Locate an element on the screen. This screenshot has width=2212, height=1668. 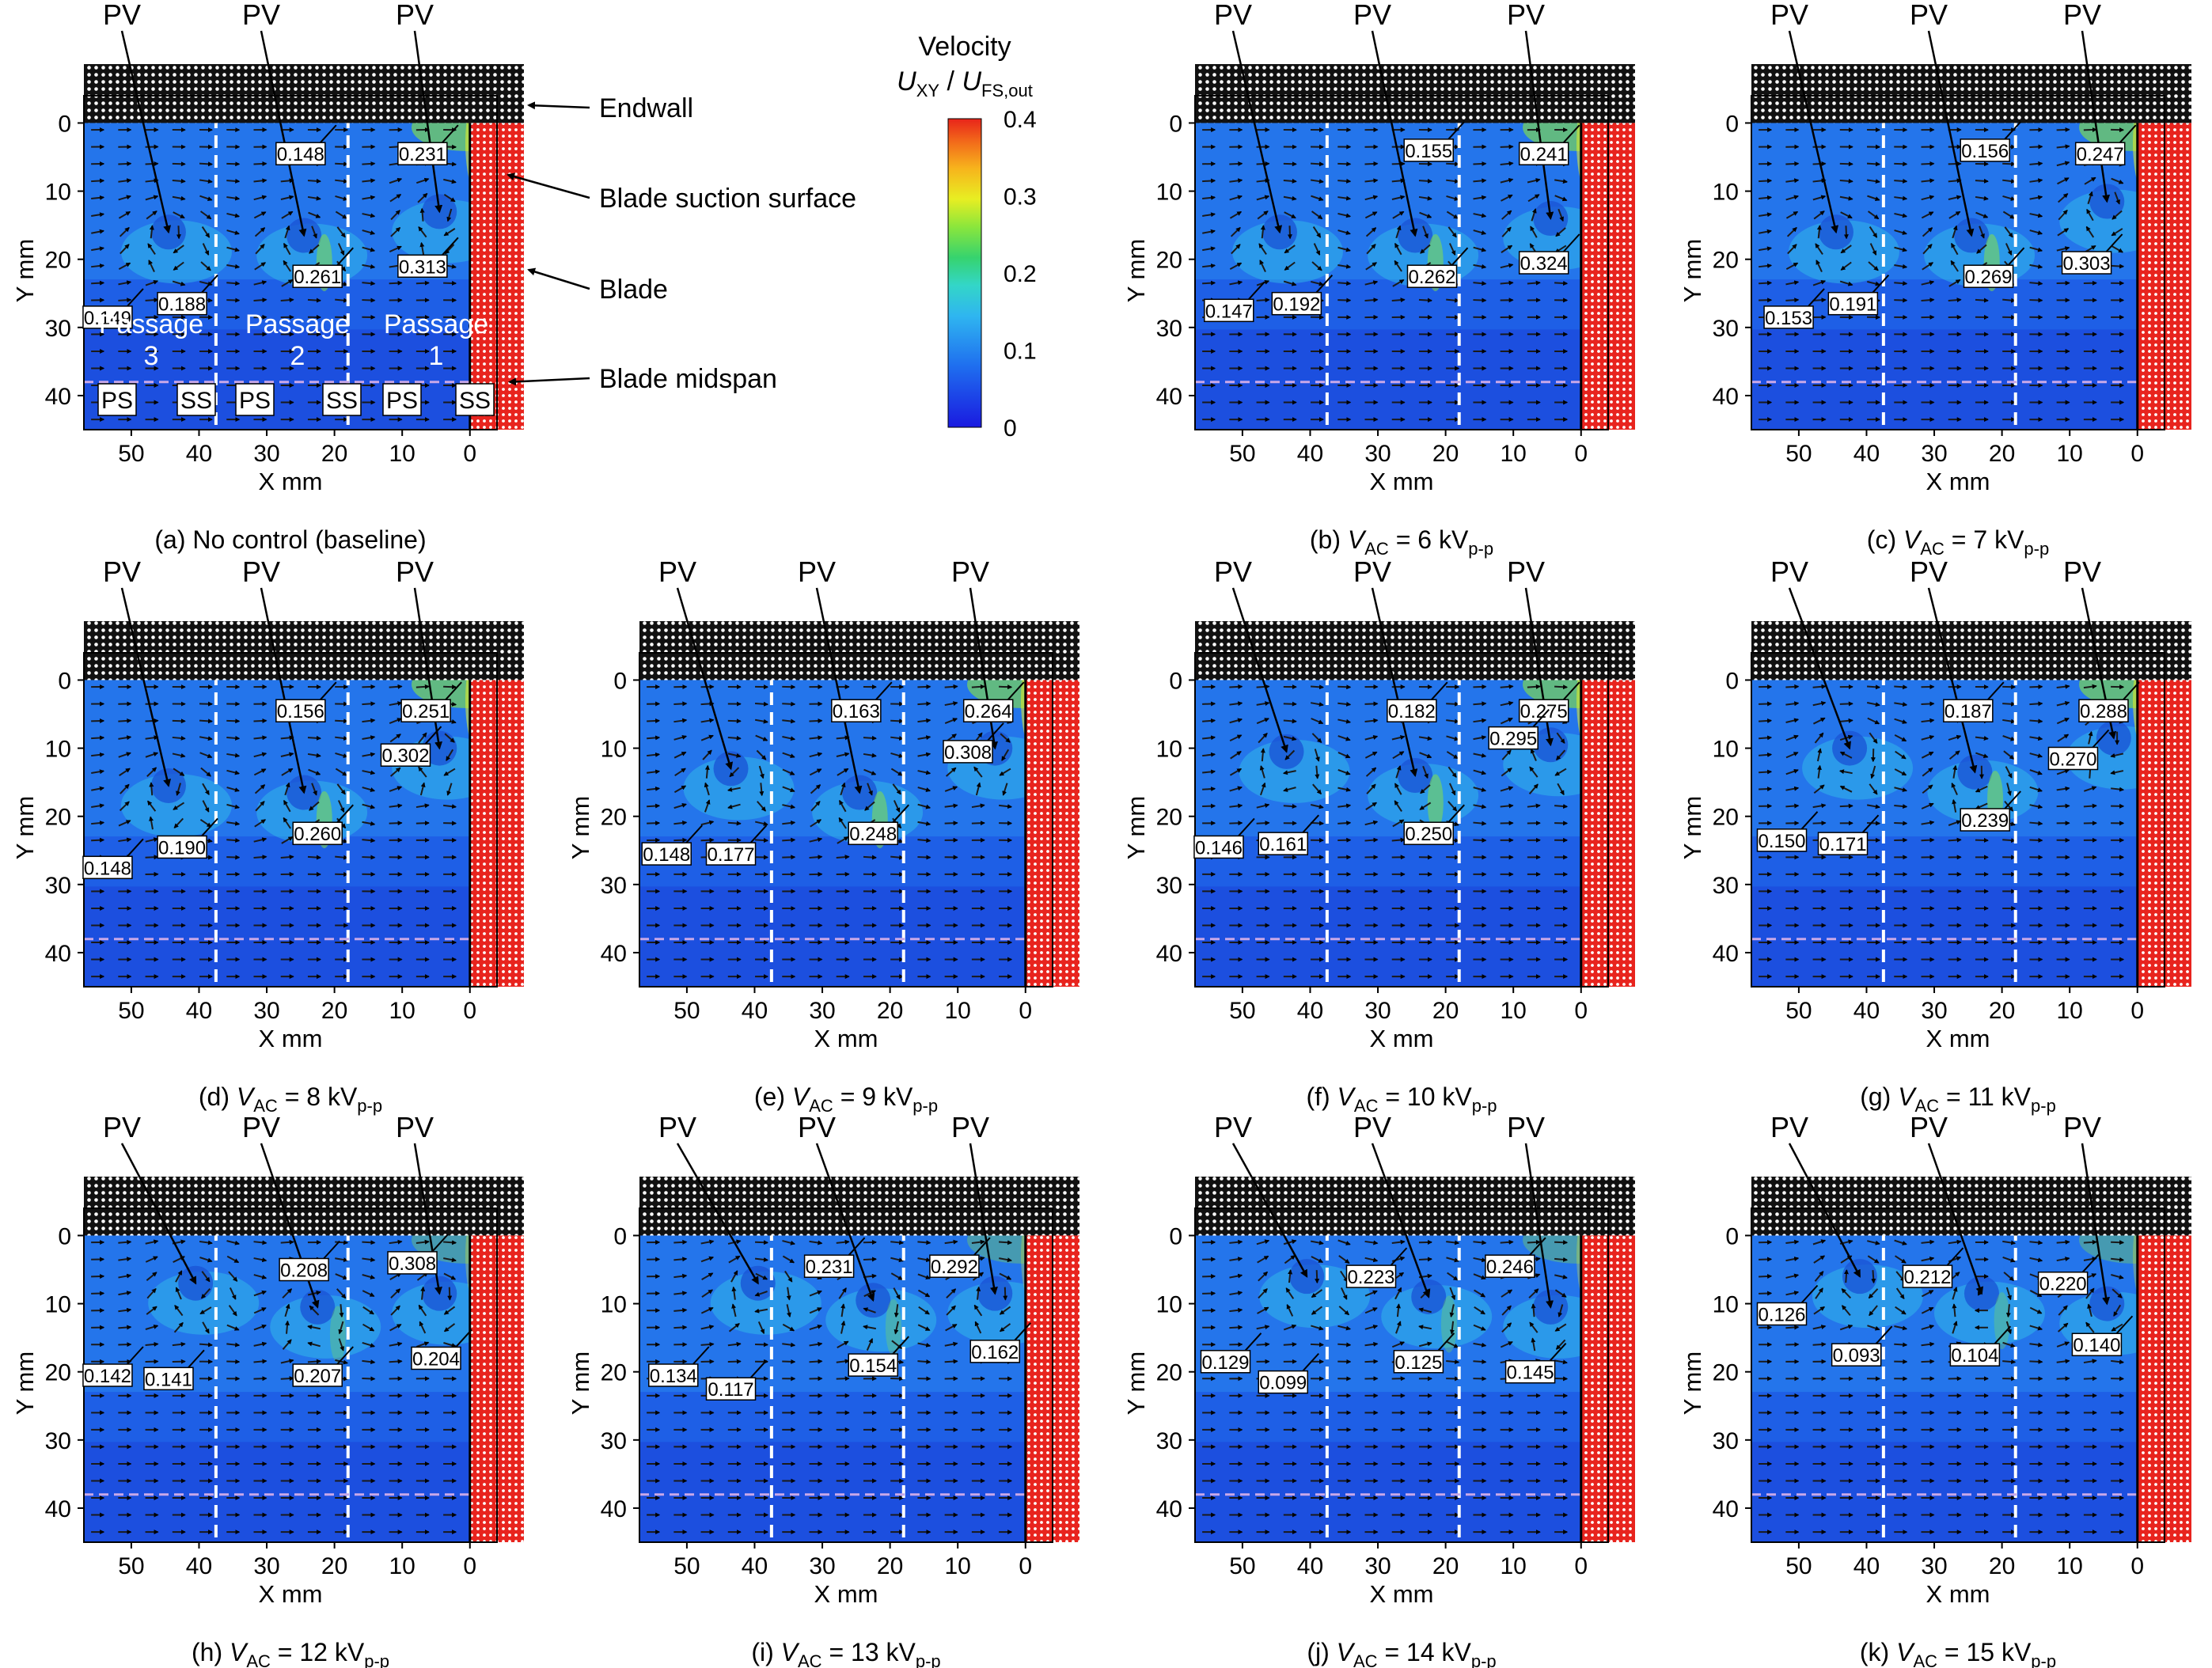
field-lower-band is located at coordinates (1958, 379).